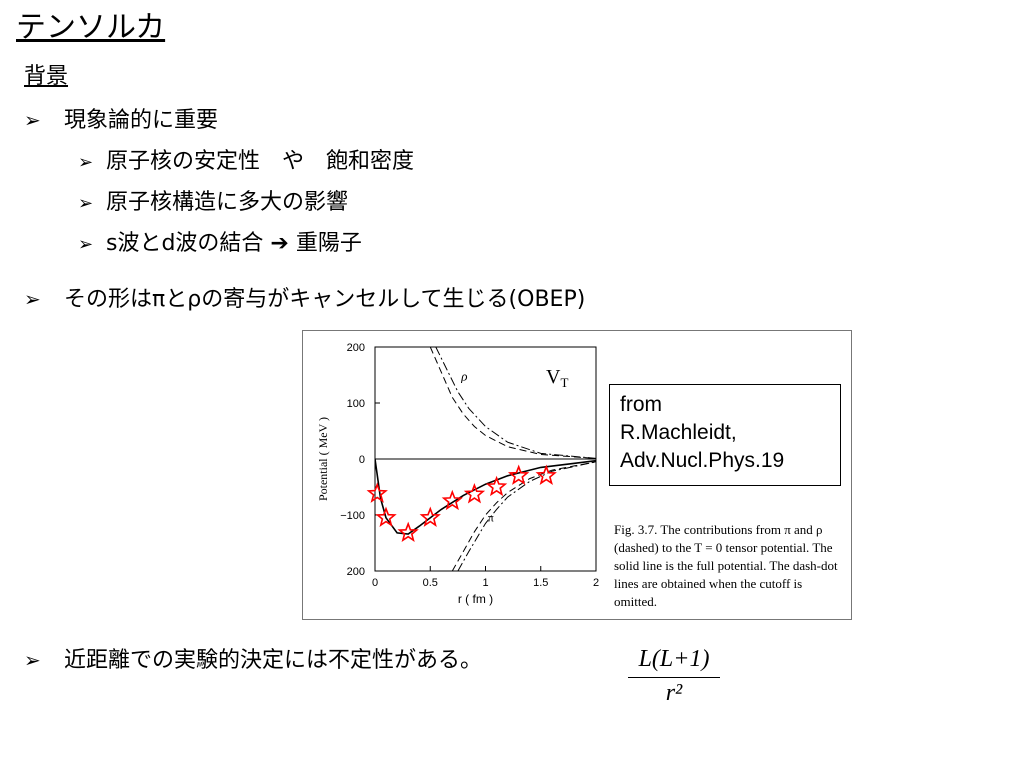 This screenshot has height=768, width=1024. I want to click on series-π-nocut-line, so click(526, 516).